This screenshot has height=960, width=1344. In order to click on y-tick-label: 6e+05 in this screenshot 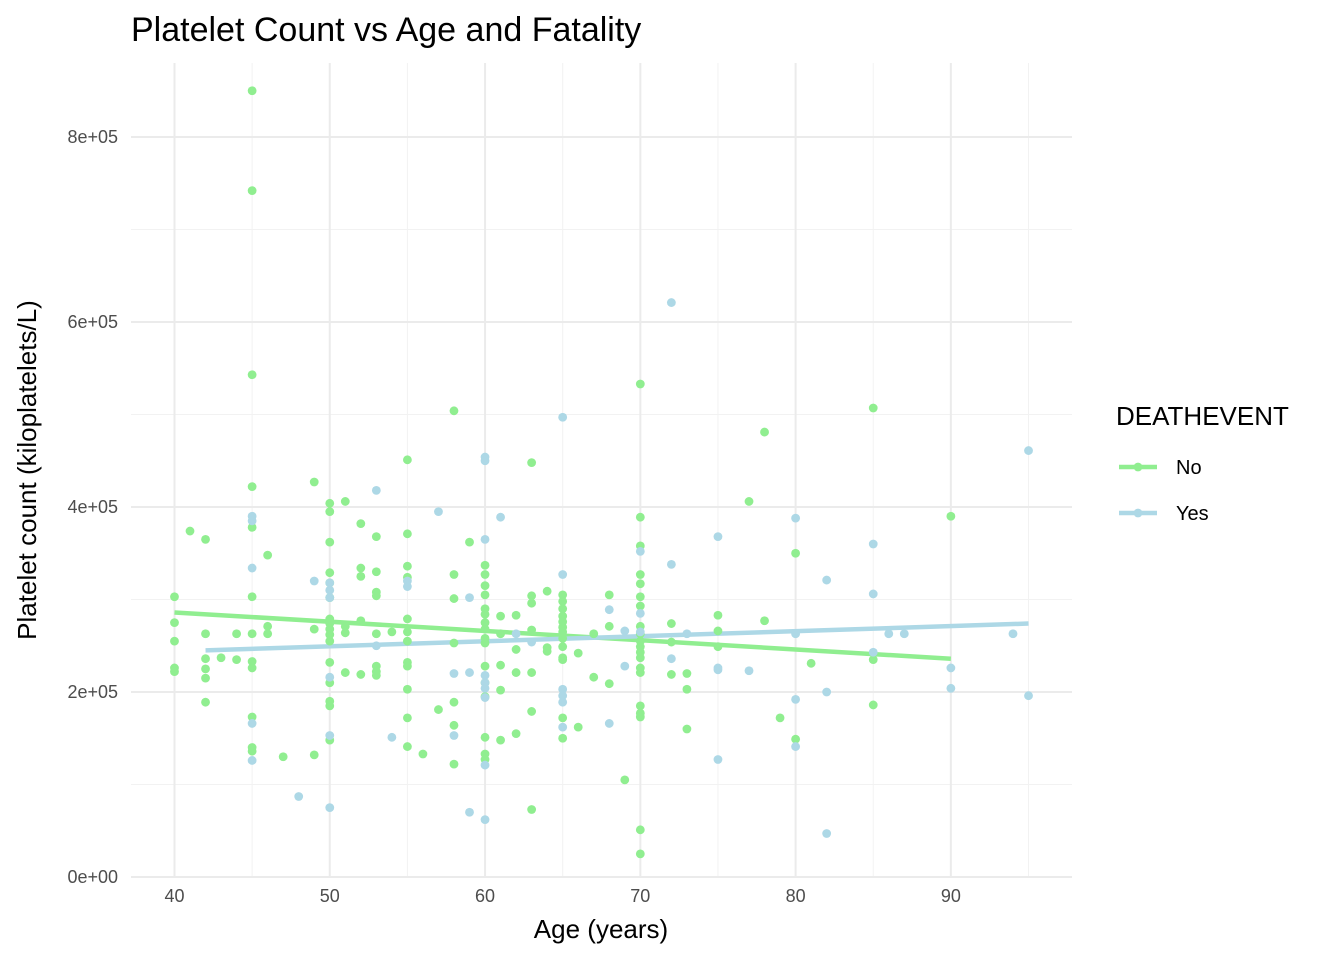, I will do `click(92, 322)`.